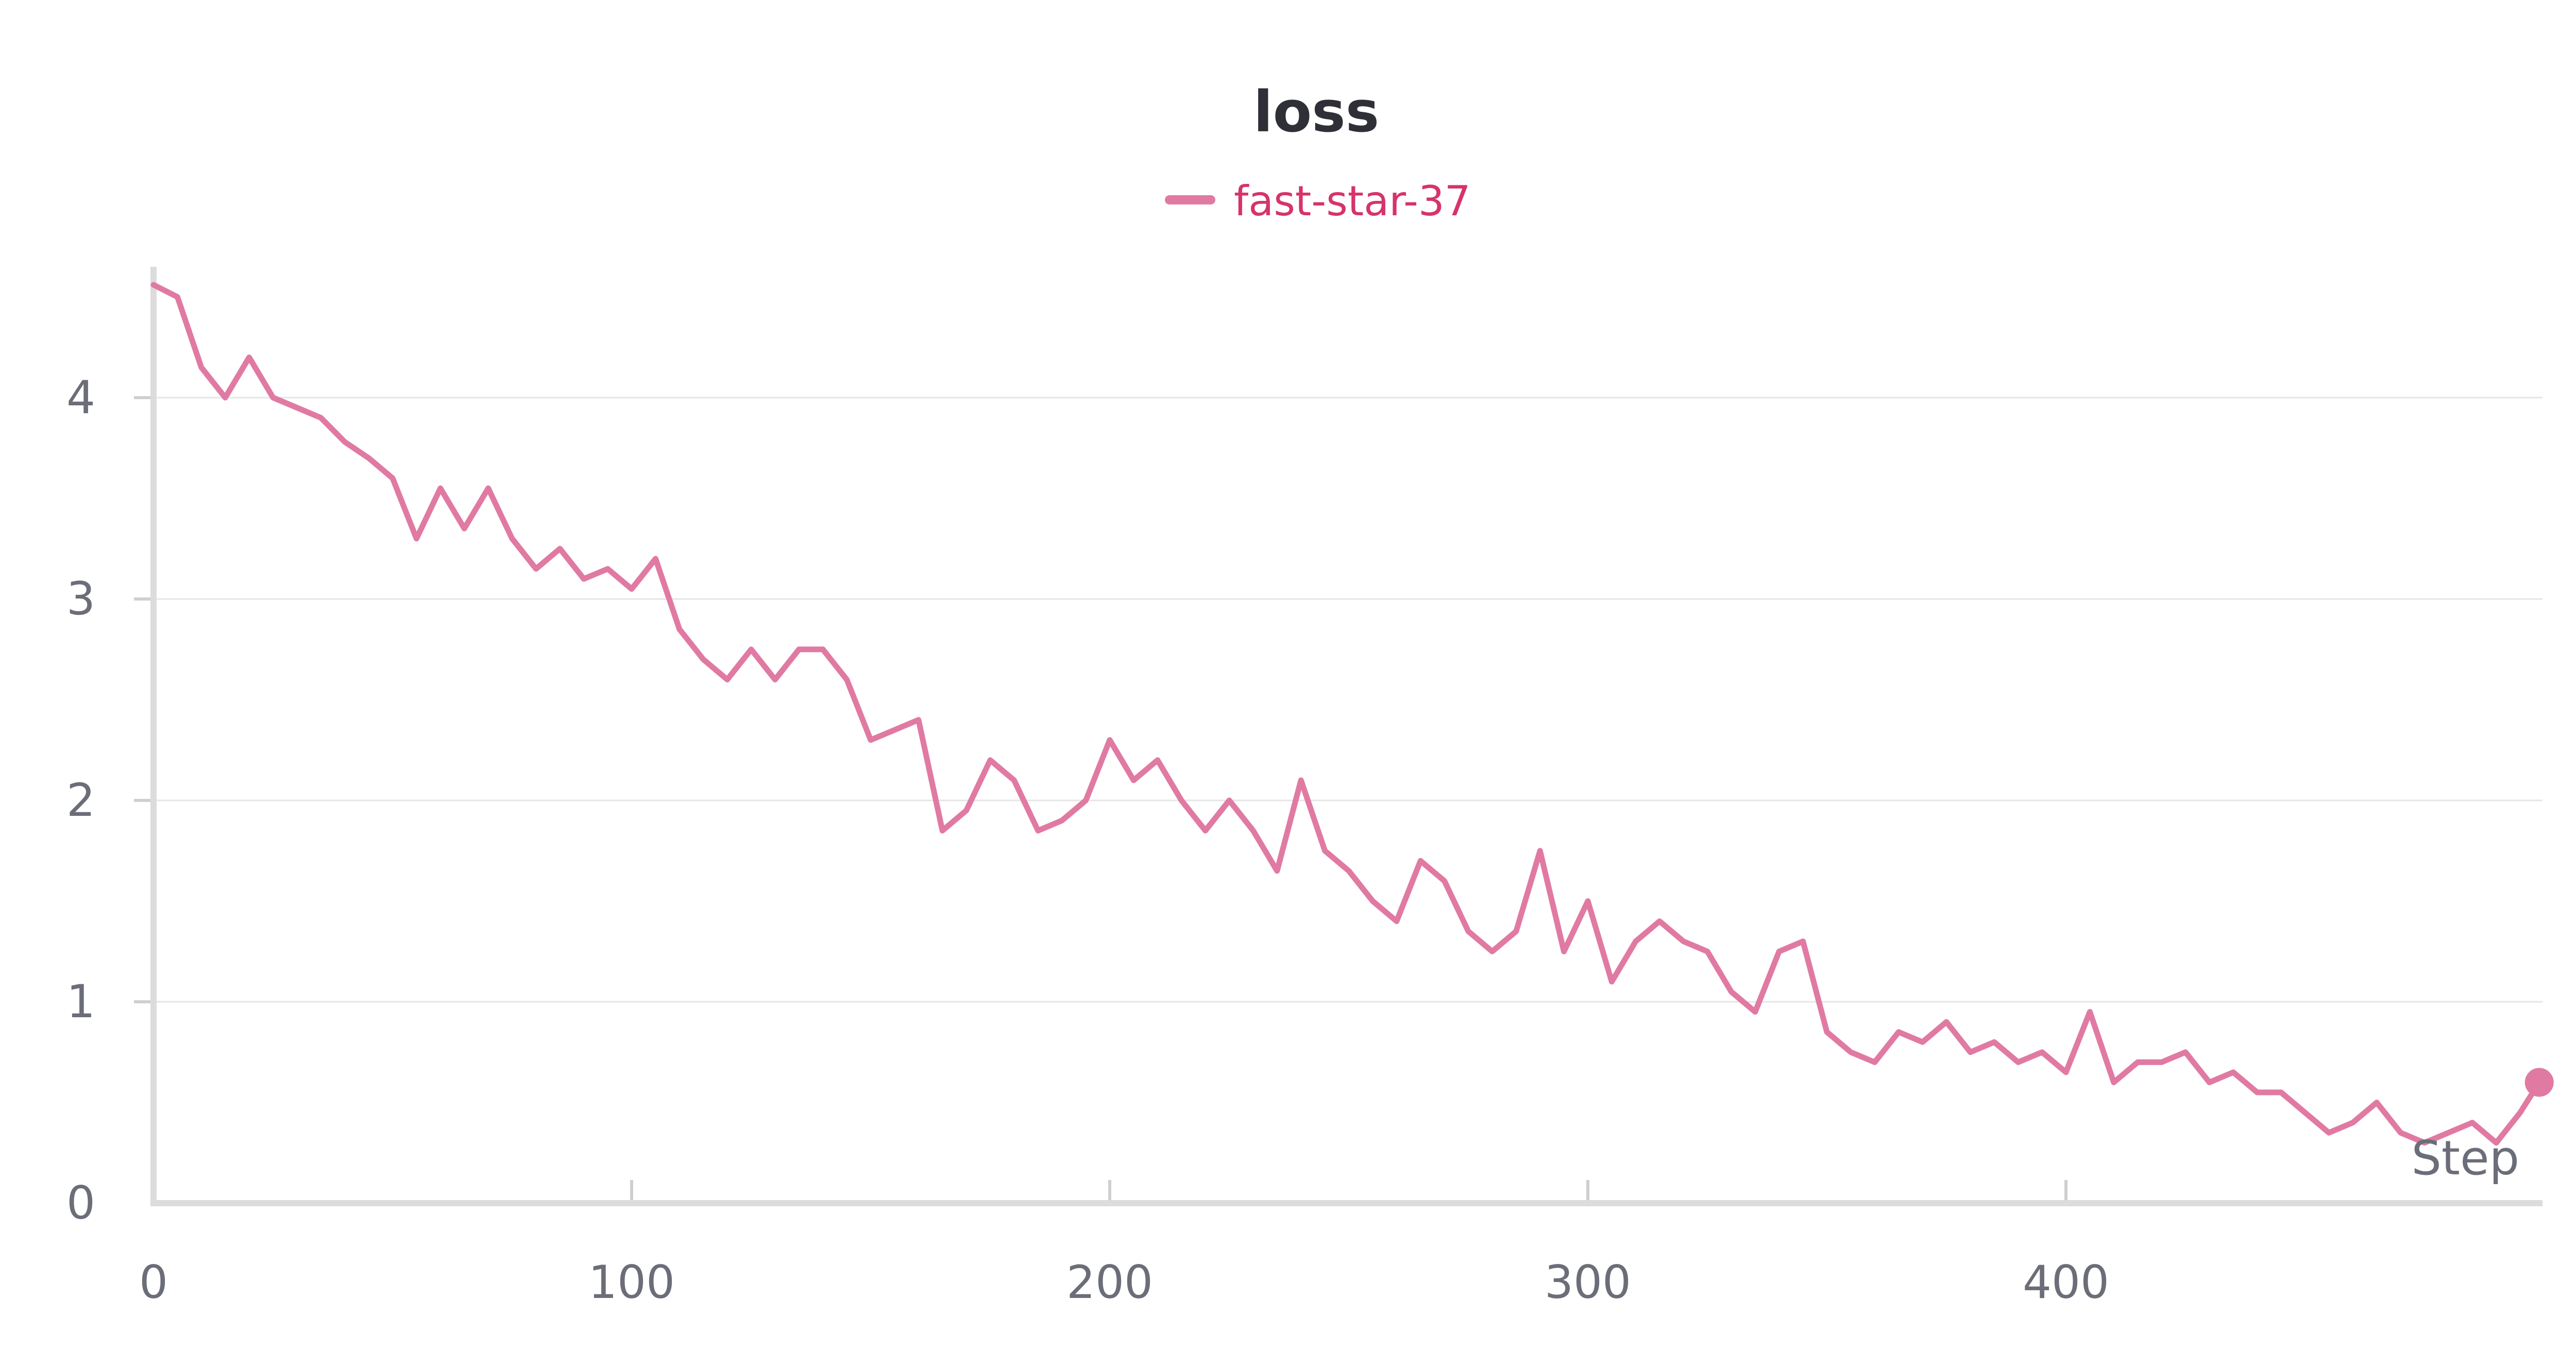 This screenshot has width=2576, height=1368. What do you see at coordinates (80, 800) in the screenshot?
I see `y-tick-label-2: 2` at bounding box center [80, 800].